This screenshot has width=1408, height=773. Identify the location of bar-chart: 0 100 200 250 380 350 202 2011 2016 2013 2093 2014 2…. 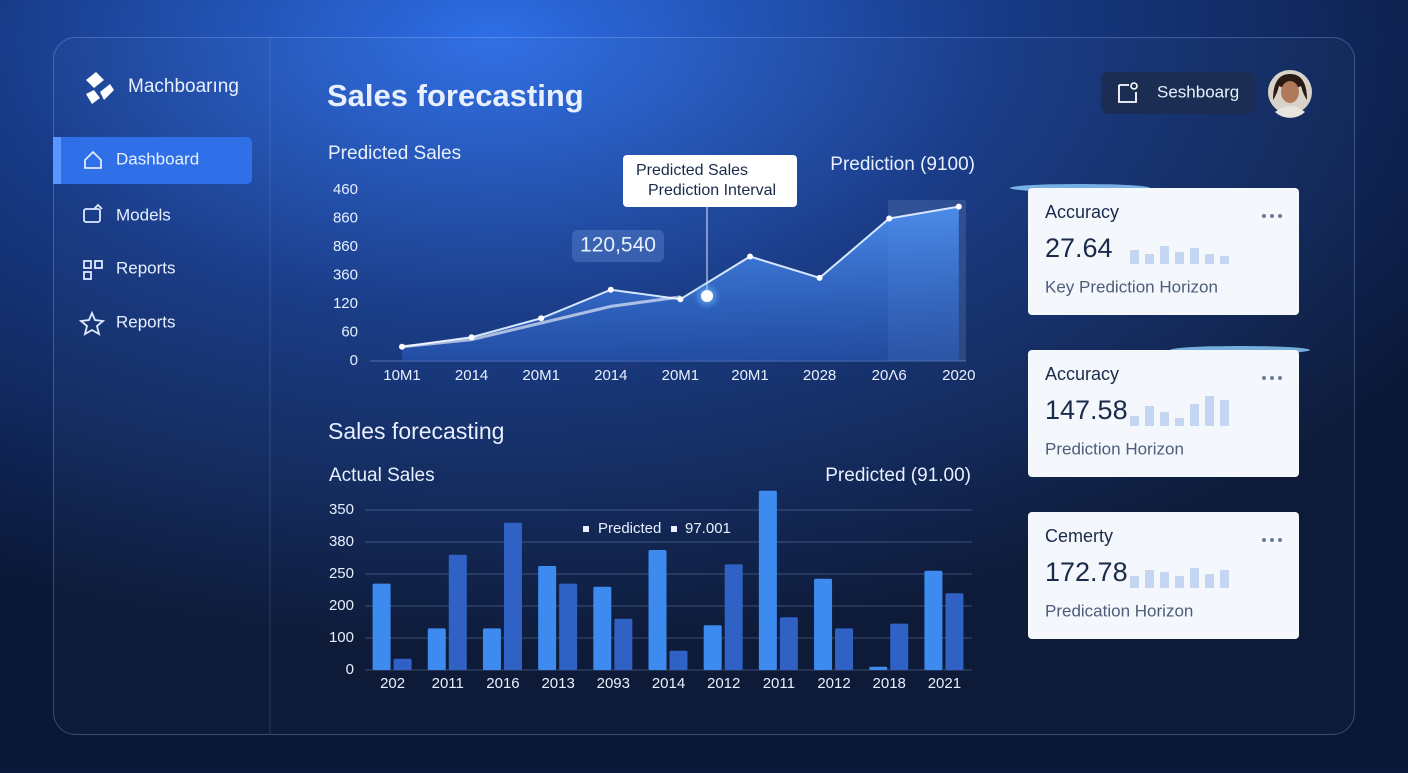
(650, 591).